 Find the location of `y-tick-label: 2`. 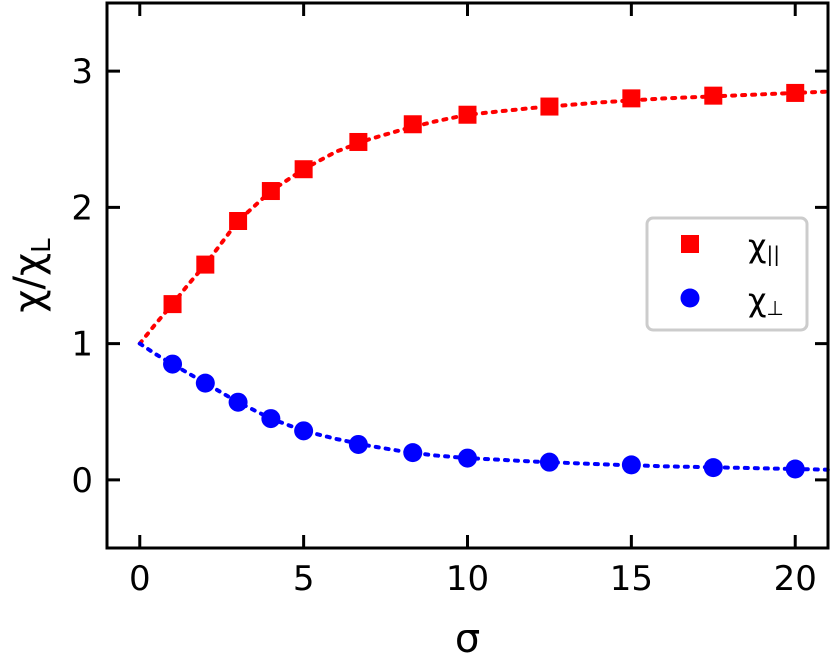

y-tick-label: 2 is located at coordinates (82, 208).